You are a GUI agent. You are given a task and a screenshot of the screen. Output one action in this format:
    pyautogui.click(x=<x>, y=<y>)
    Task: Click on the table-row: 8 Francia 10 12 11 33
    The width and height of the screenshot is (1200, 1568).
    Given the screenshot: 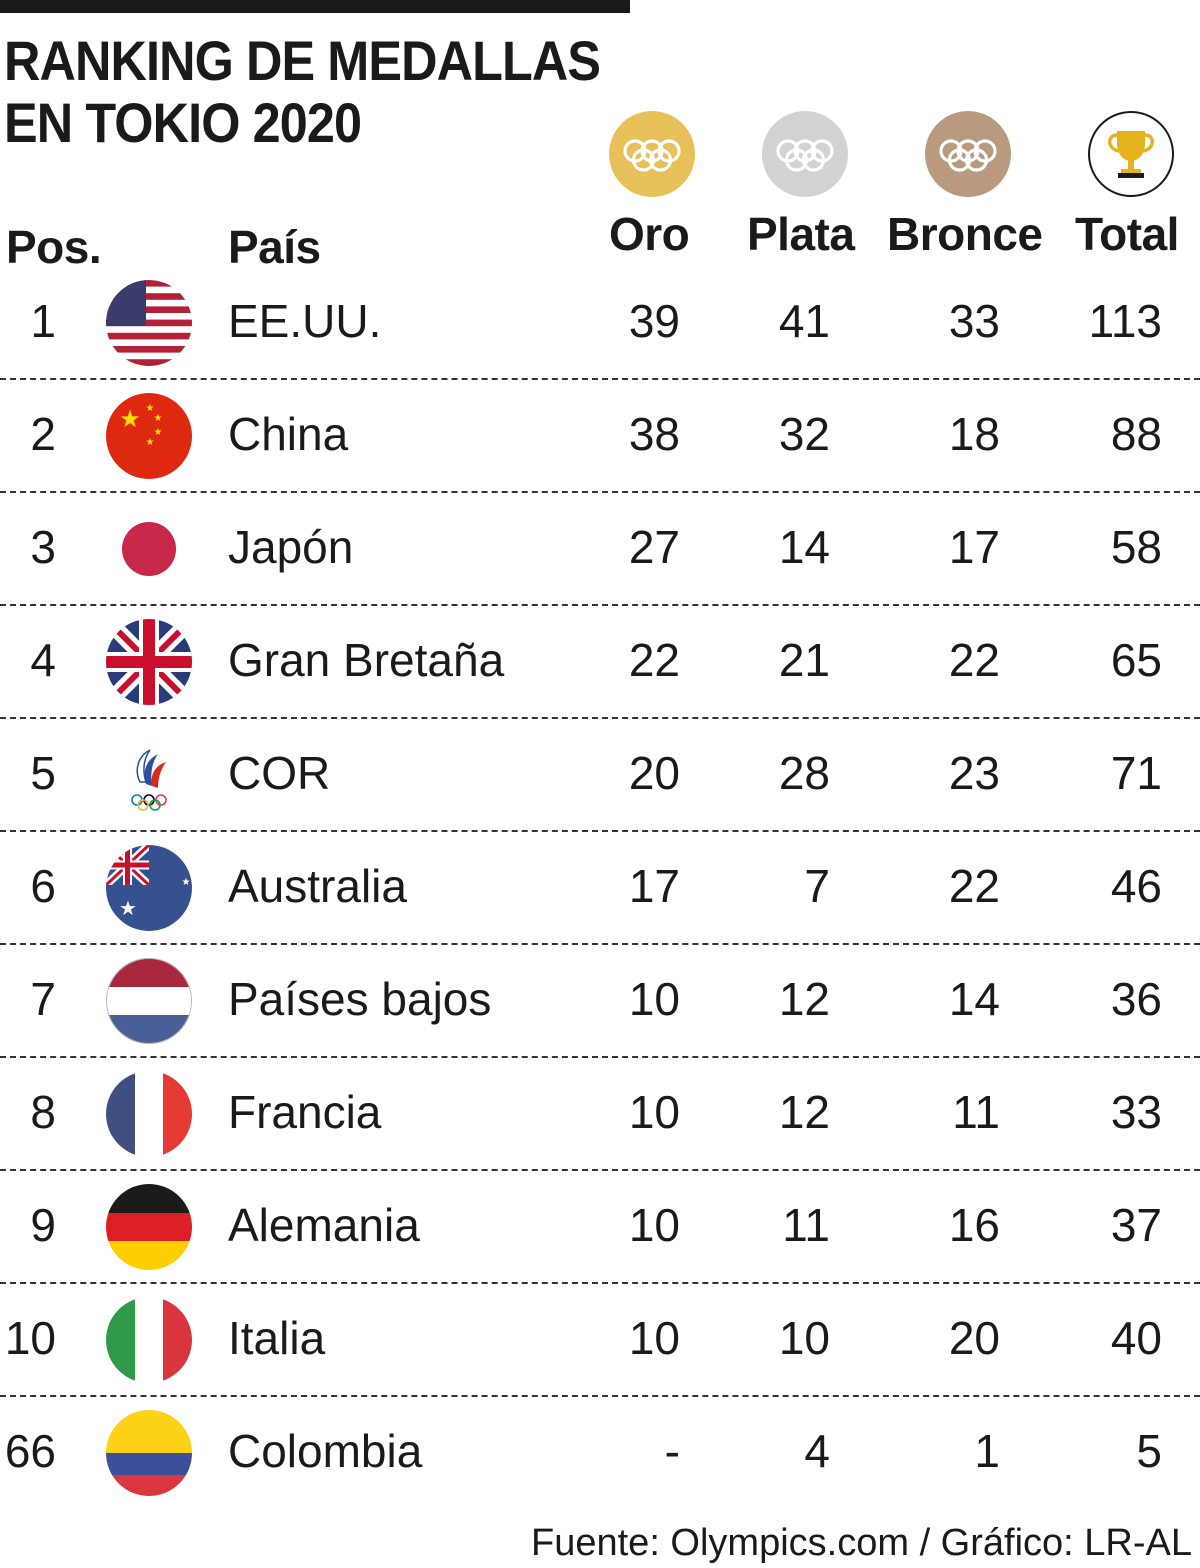 What is the action you would take?
    pyautogui.click(x=600, y=1113)
    